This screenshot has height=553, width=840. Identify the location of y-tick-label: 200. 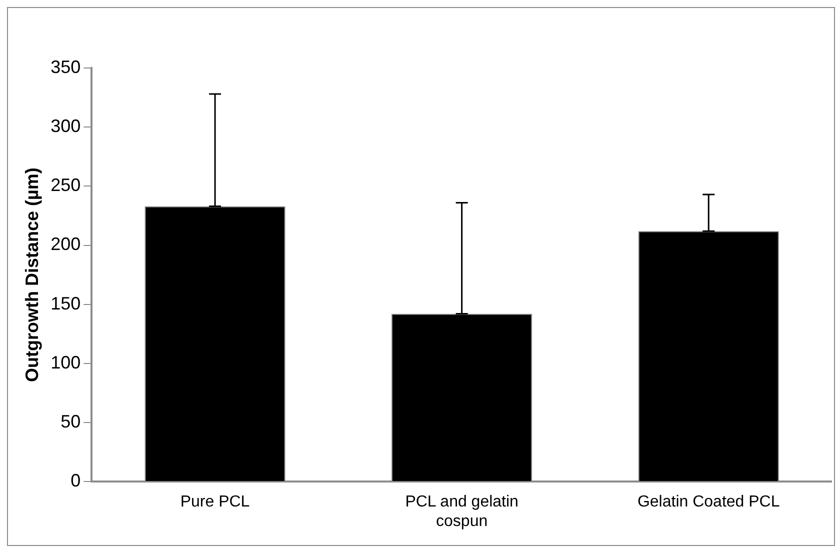
(65, 244).